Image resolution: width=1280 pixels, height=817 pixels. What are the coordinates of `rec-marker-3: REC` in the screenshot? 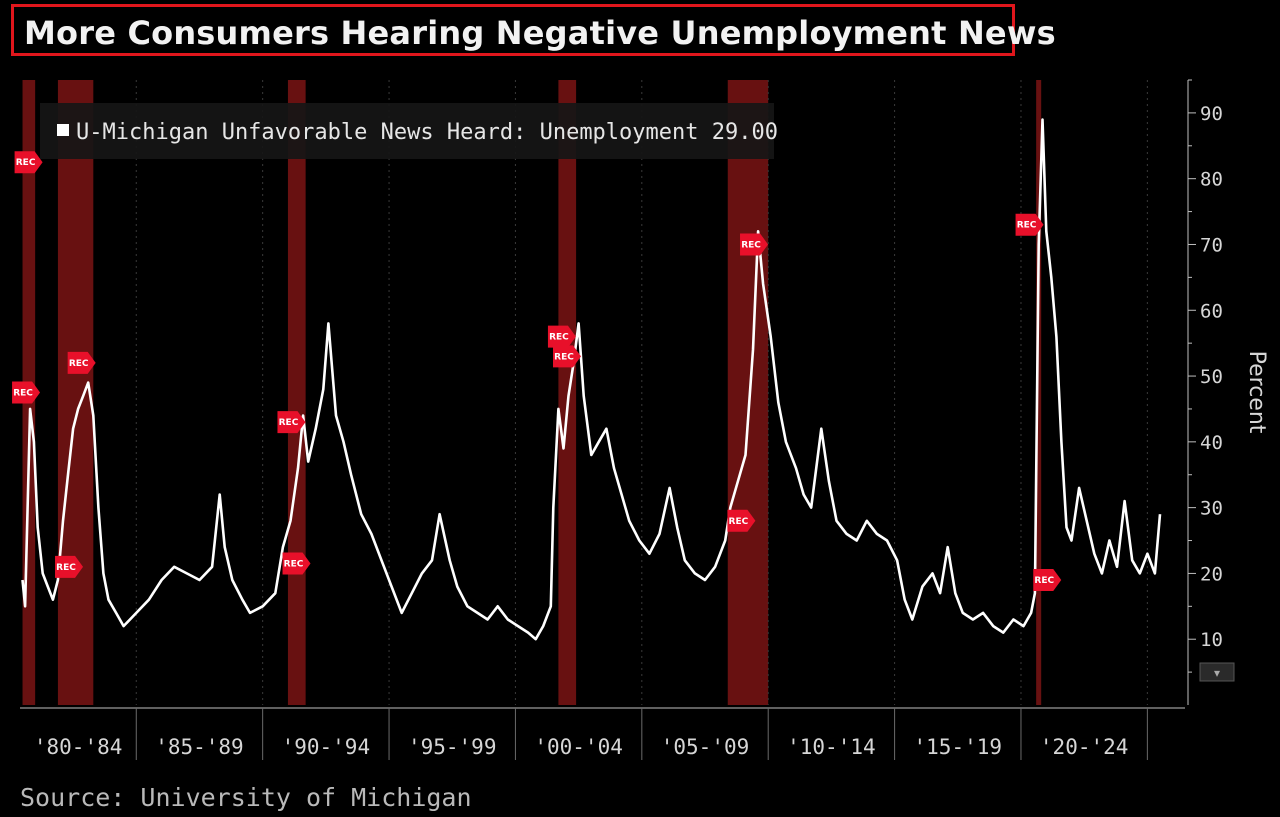 It's located at (81, 362).